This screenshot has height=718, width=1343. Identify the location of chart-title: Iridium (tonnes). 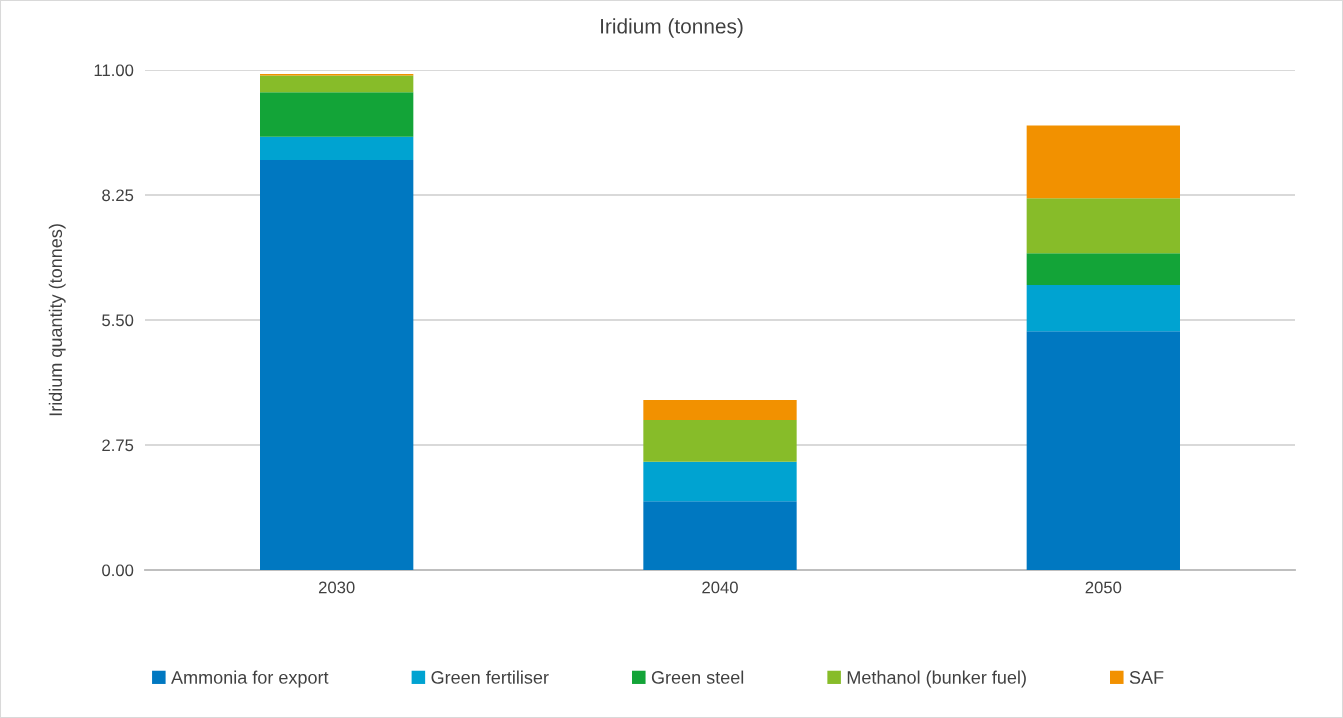
(672, 28).